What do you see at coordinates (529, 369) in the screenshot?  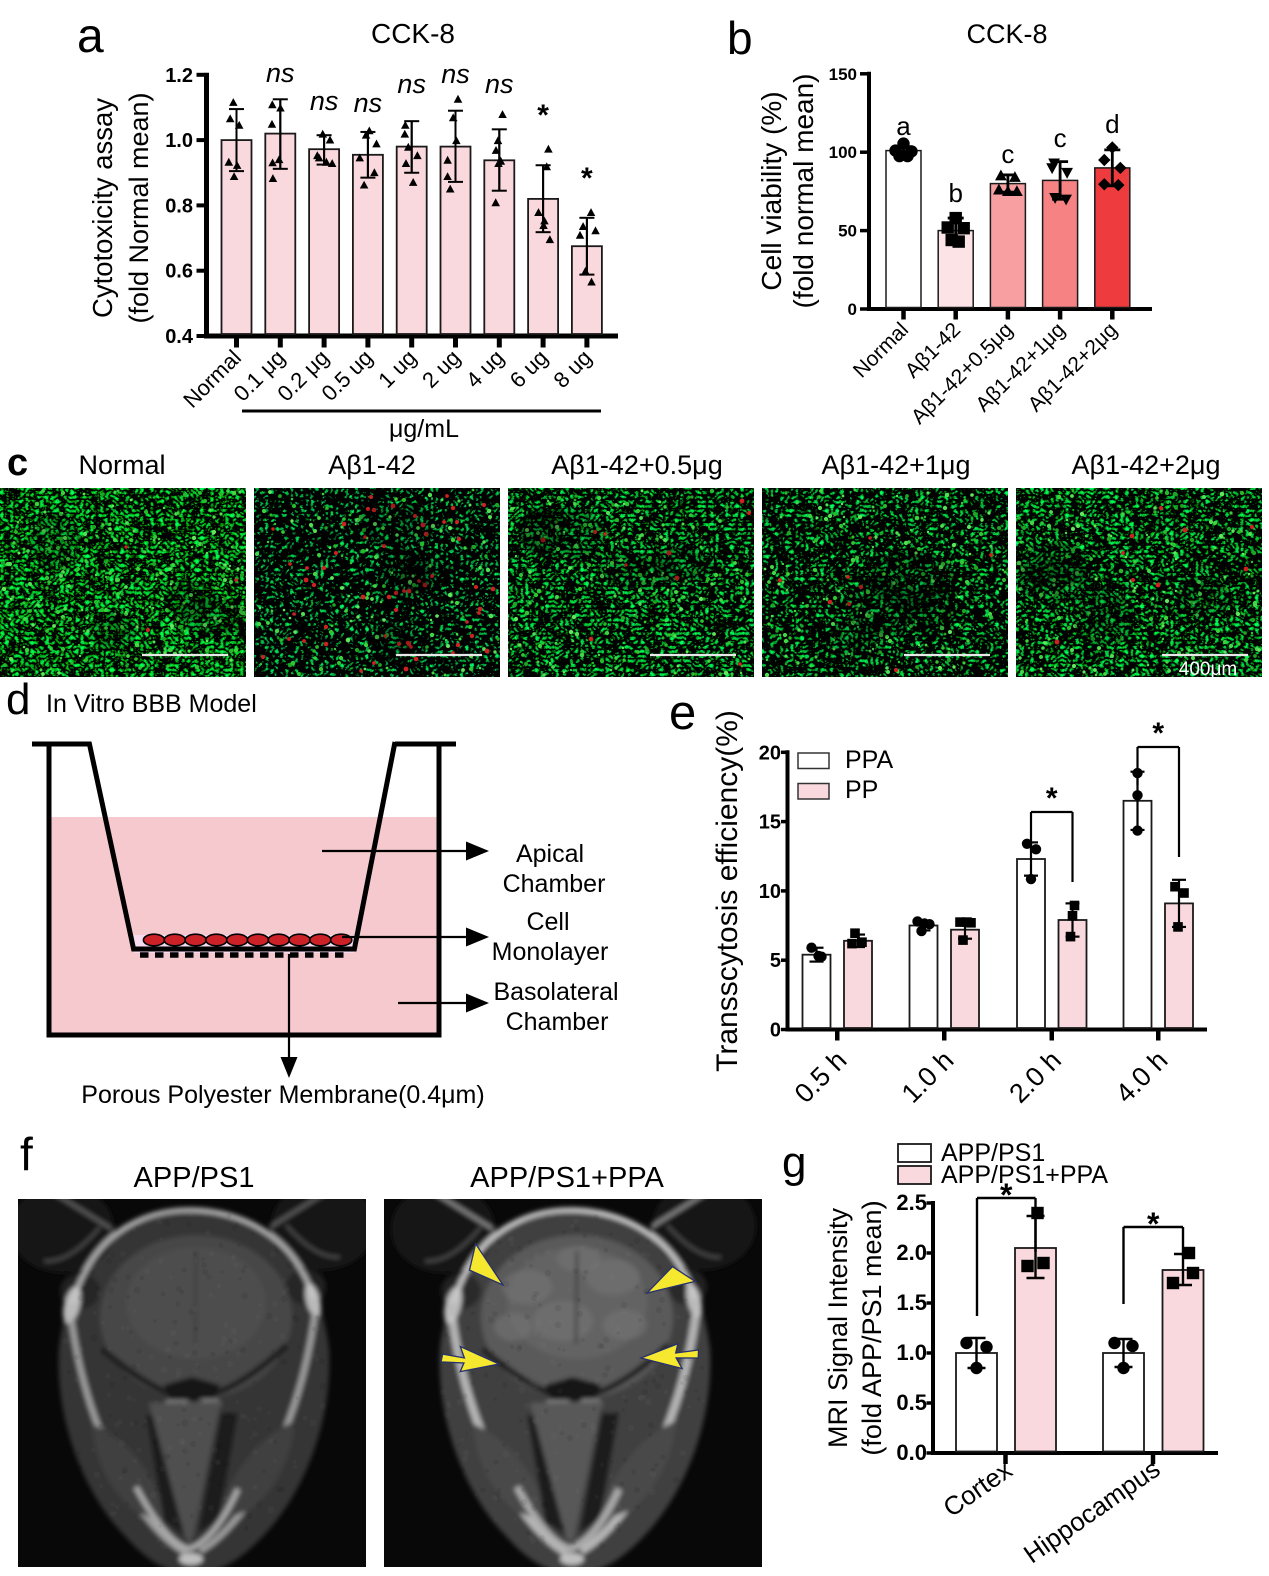 I see `svg-text: 6 ug` at bounding box center [529, 369].